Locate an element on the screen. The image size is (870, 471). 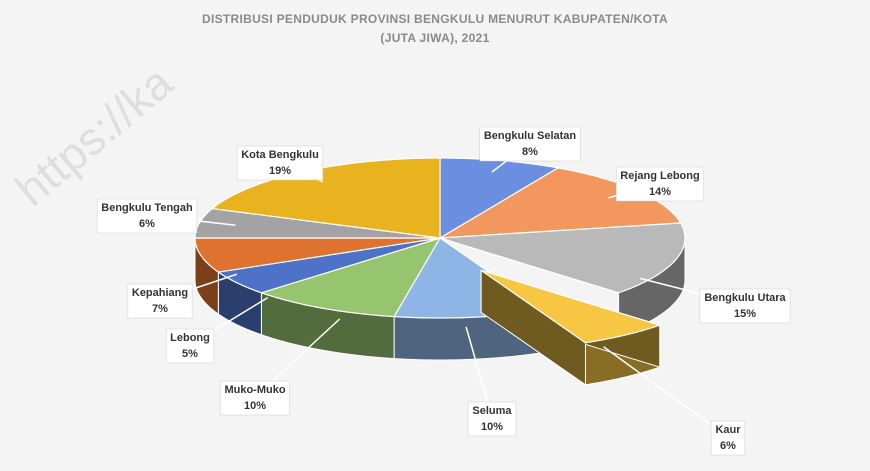
data-label: Kota Bengkulu 19% is located at coordinates (280, 163).